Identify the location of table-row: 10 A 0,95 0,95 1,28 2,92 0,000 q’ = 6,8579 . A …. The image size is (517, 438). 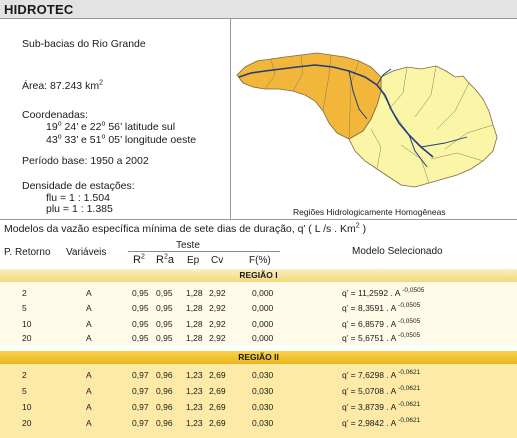
(258, 324).